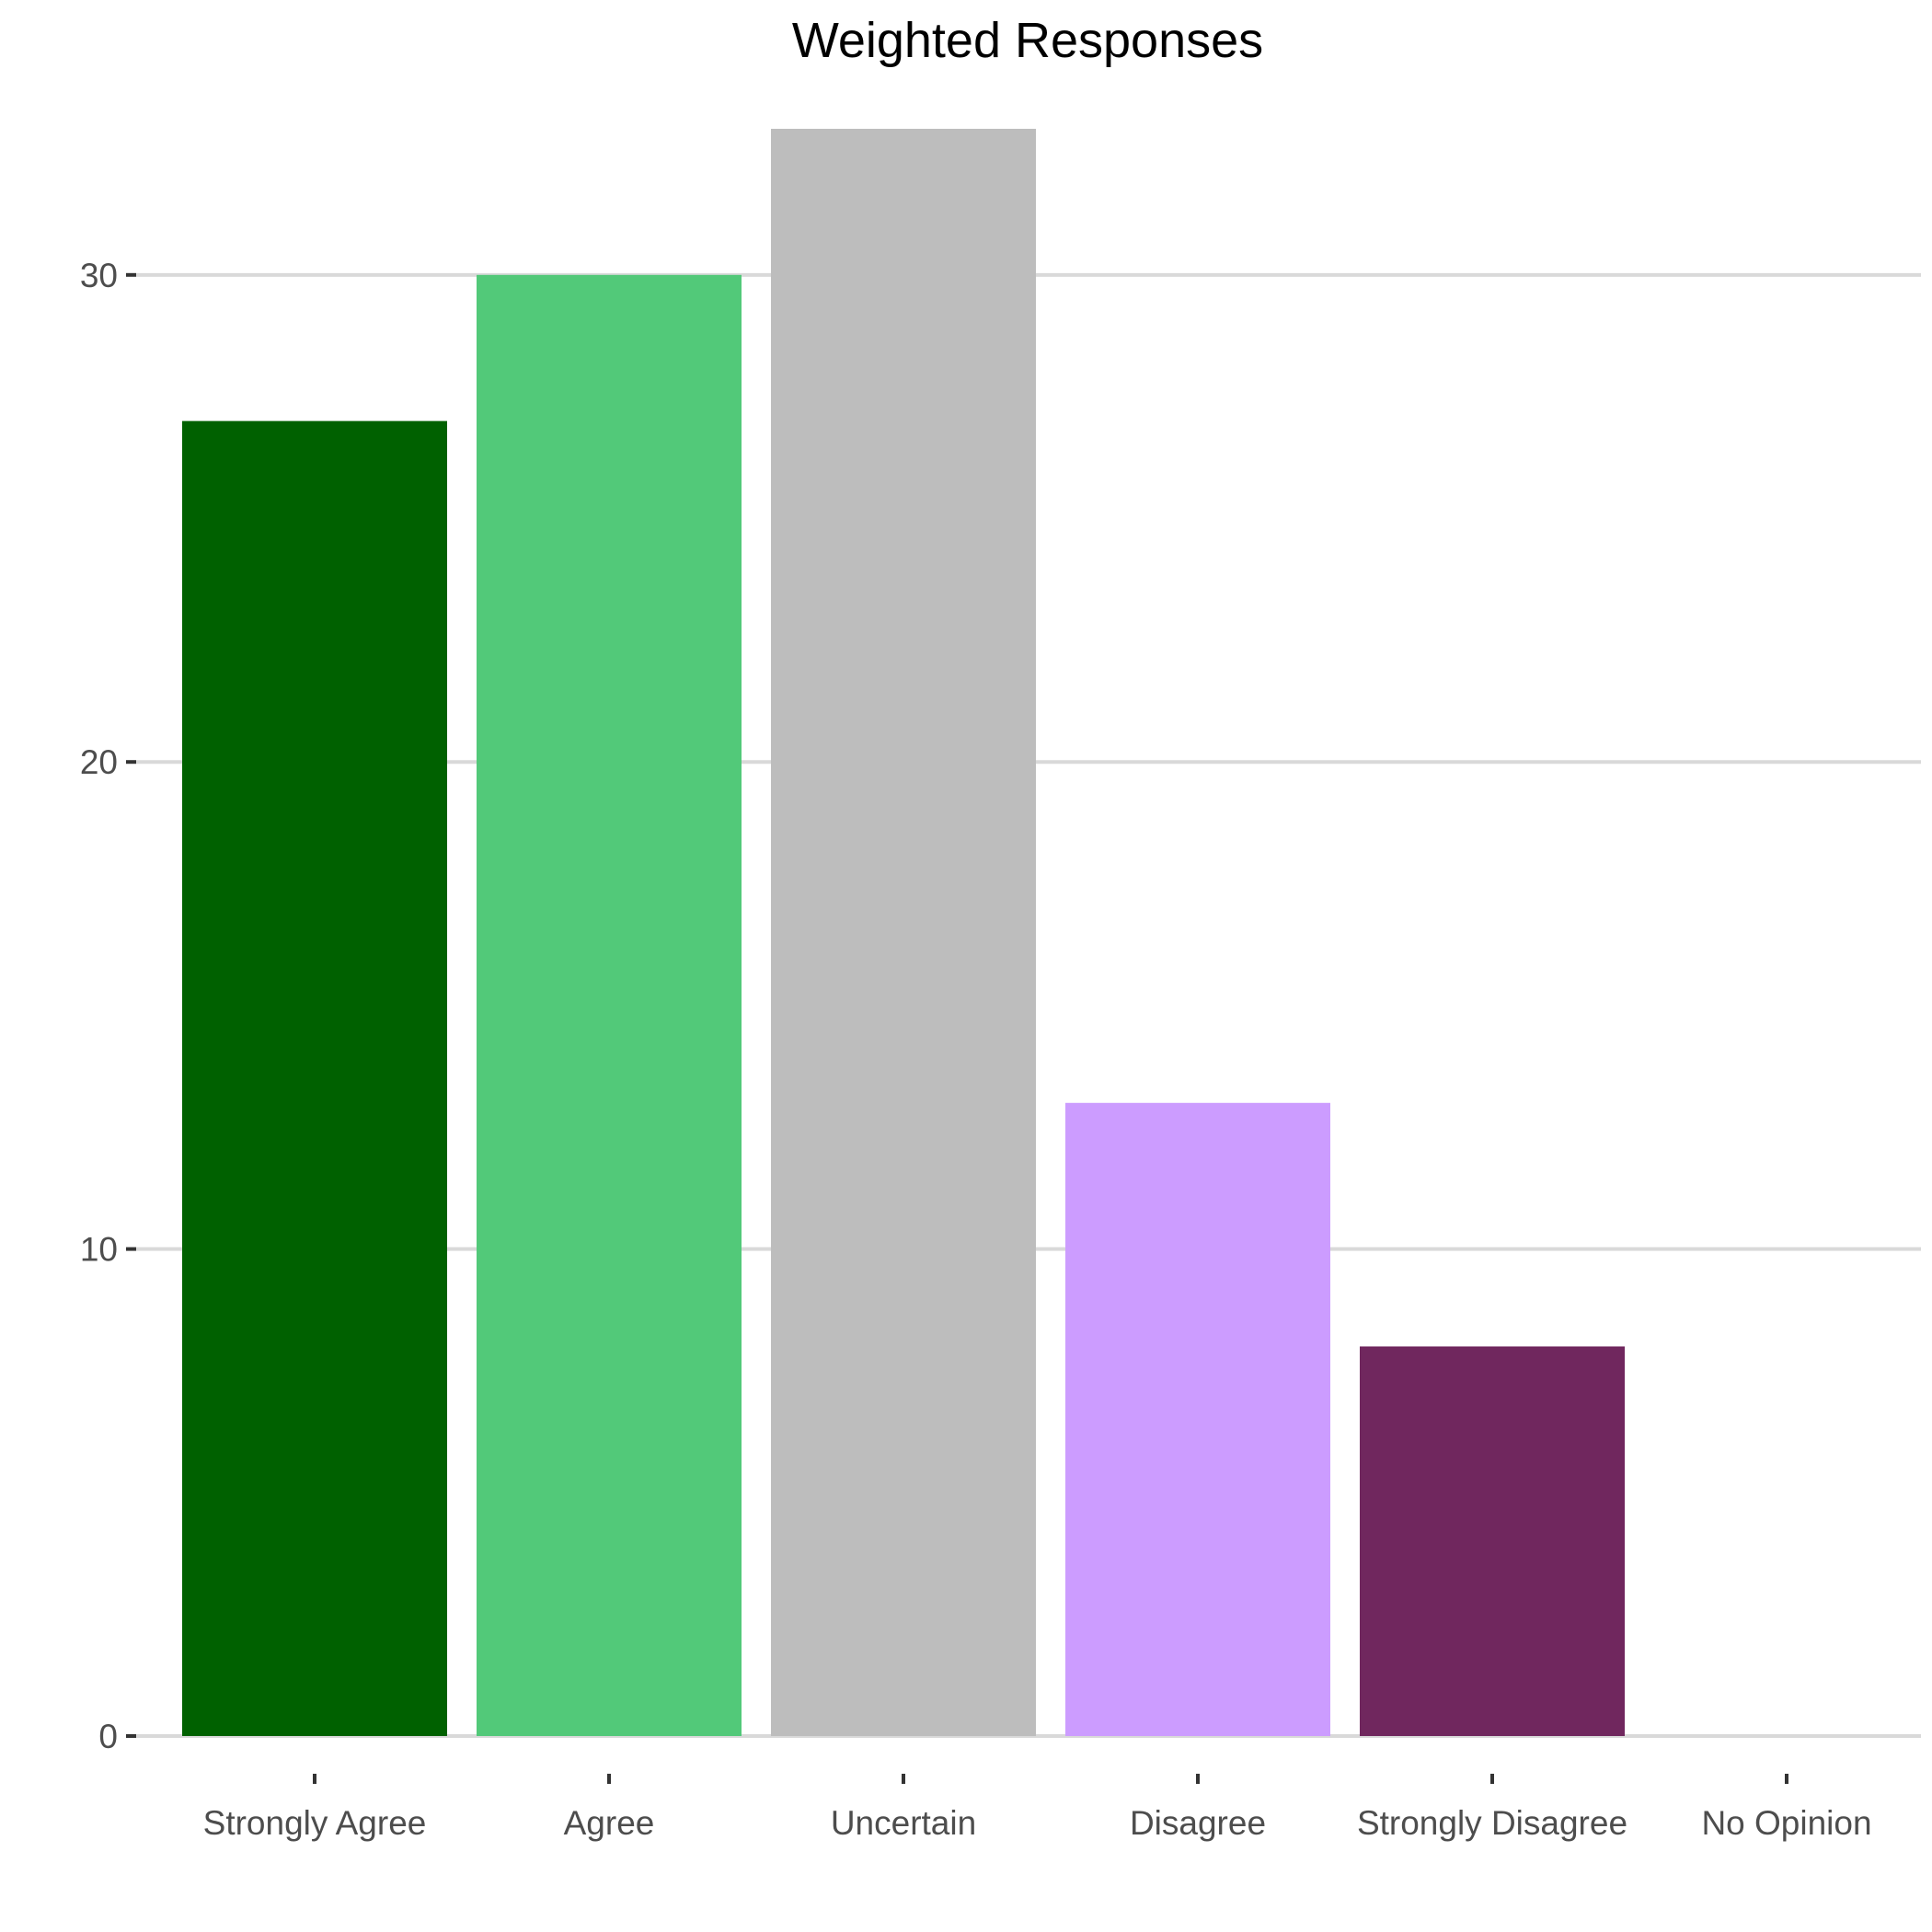  Describe the element at coordinates (903, 1823) in the screenshot. I see `x-tick-label: Uncertain` at that location.